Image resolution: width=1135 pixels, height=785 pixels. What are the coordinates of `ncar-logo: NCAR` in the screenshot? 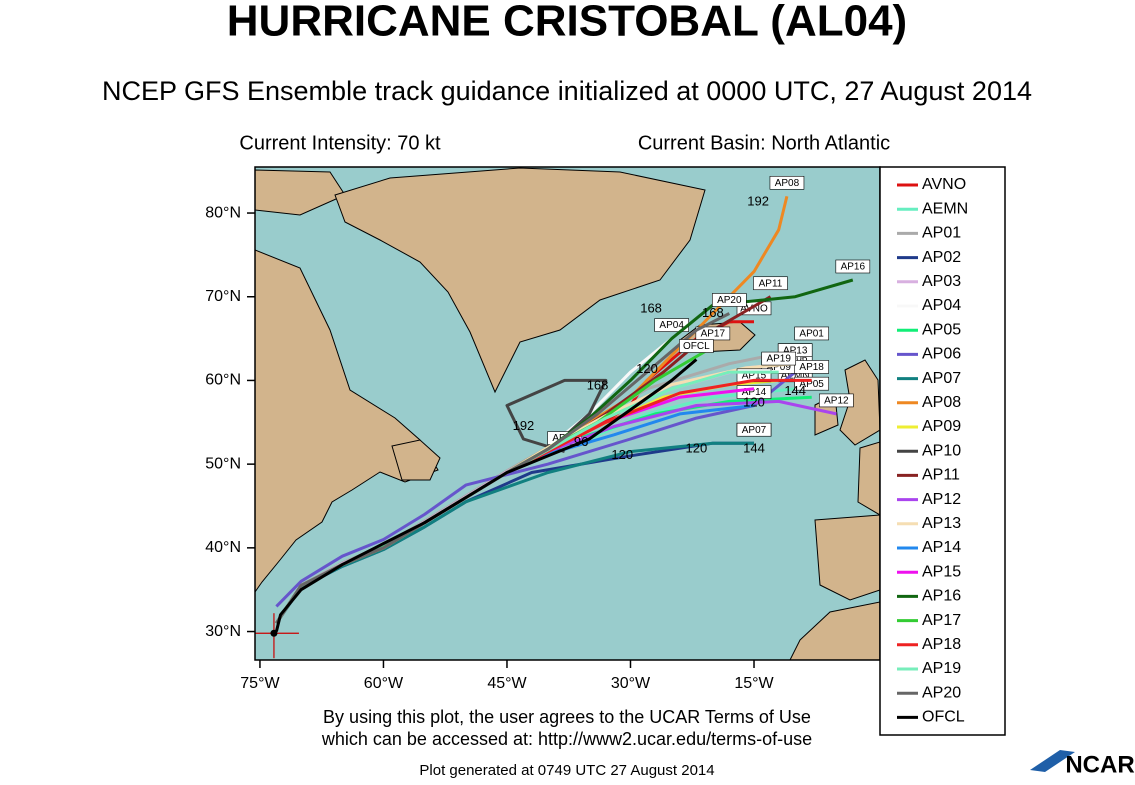 It's located at (1082, 764).